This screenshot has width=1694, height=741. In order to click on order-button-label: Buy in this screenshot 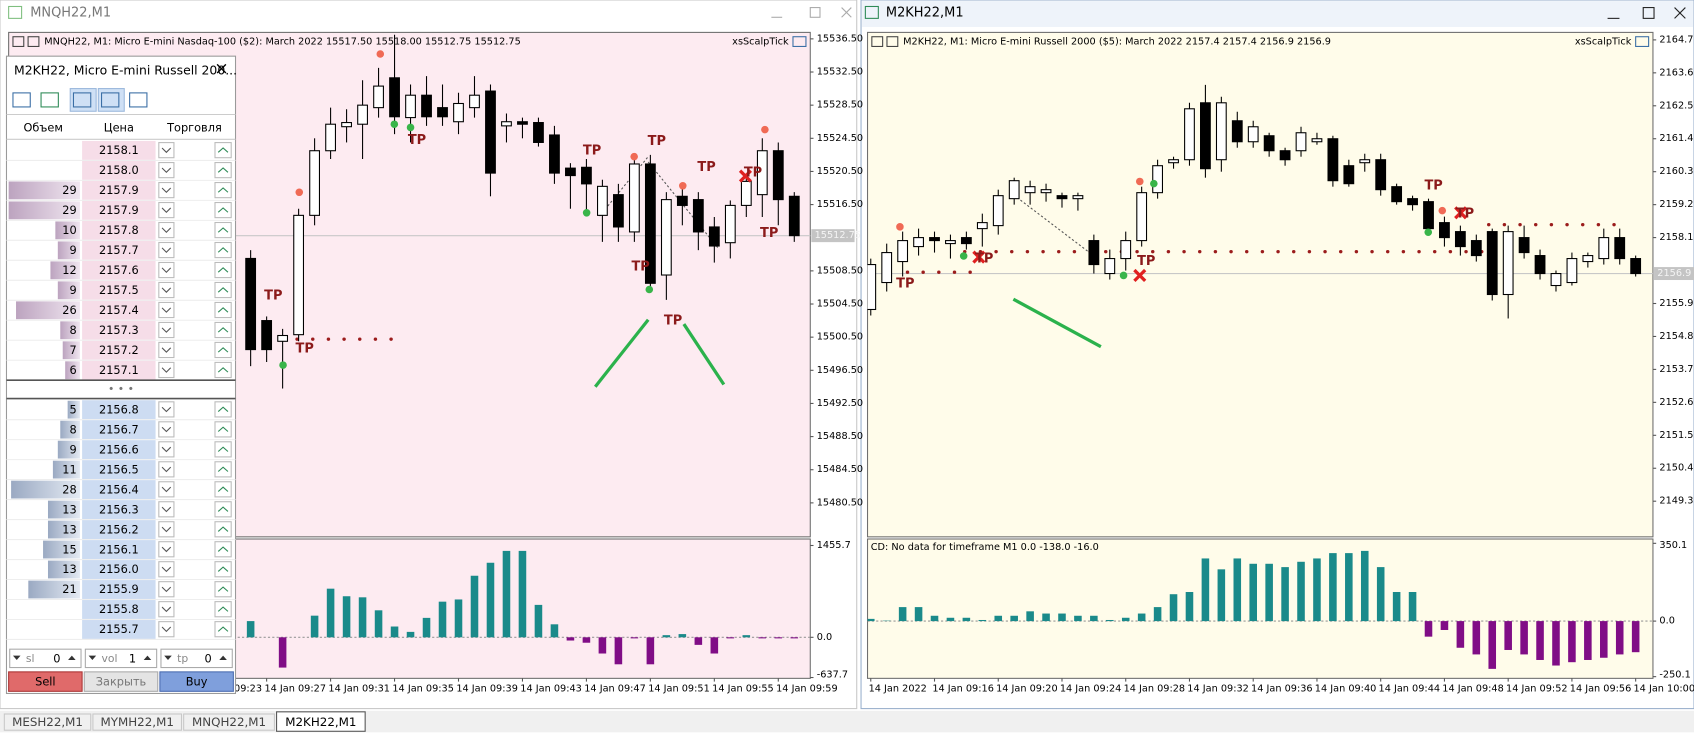, I will do `click(197, 682)`.